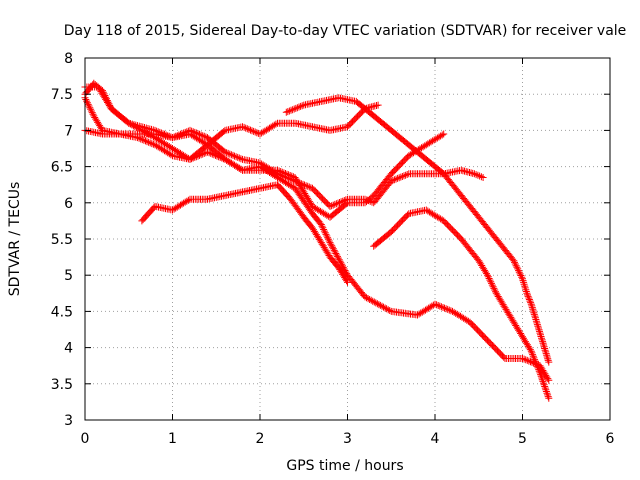 This screenshot has height=480, width=640. I want to click on x-tick-label: 5, so click(522, 439).